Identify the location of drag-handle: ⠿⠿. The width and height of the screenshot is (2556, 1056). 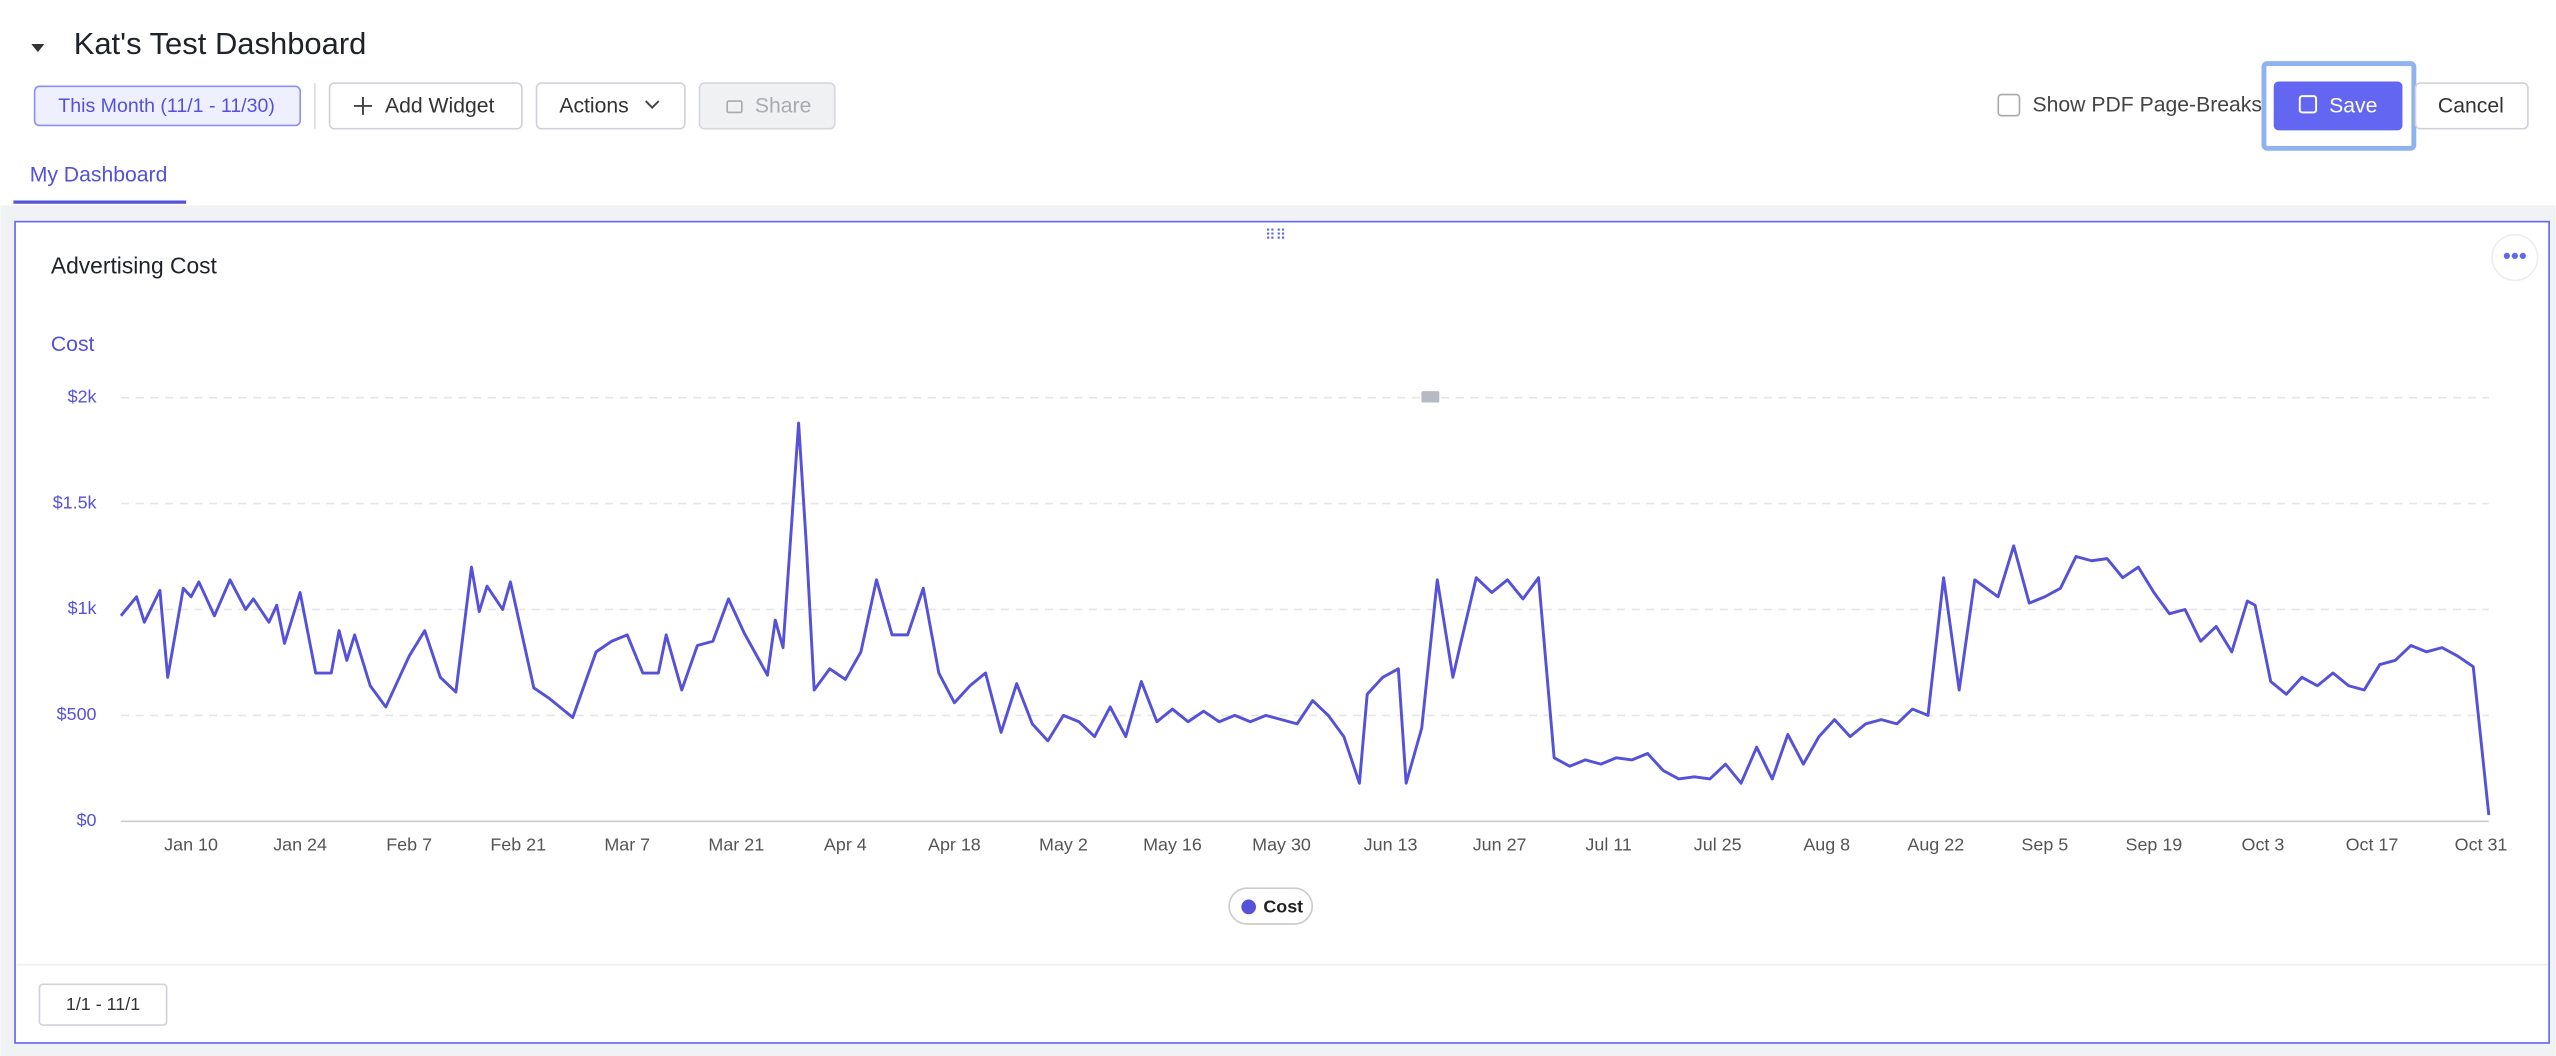
(1275, 236).